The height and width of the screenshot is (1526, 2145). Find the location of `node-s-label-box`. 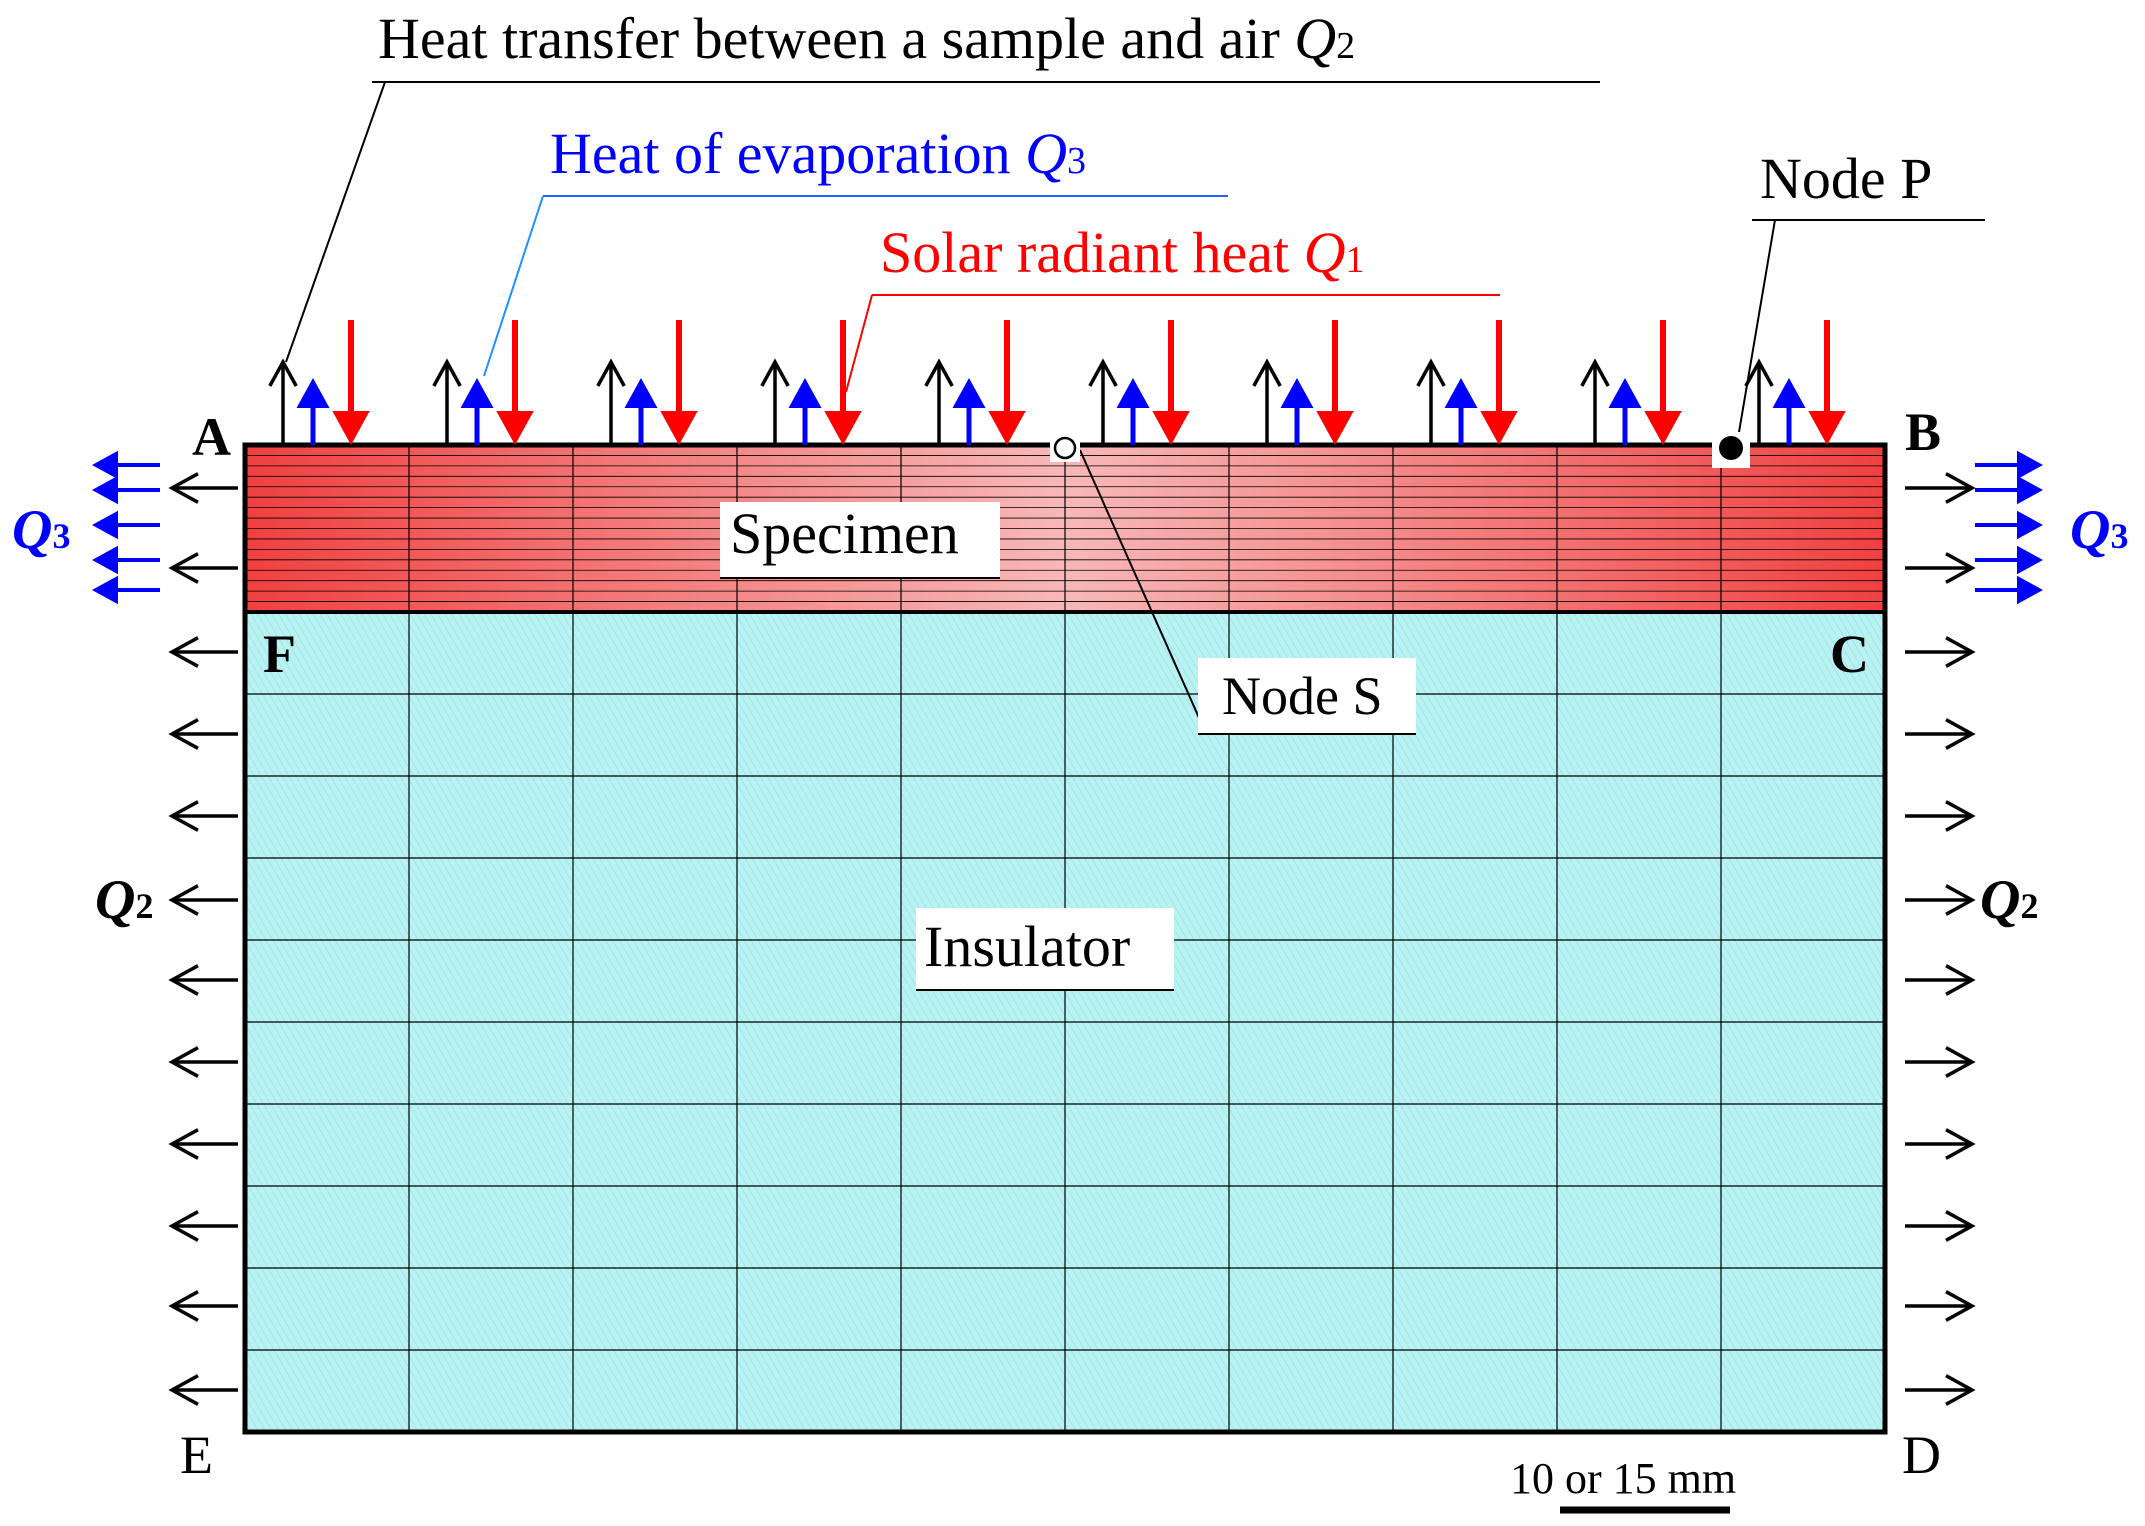

node-s-label-box is located at coordinates (1307, 696).